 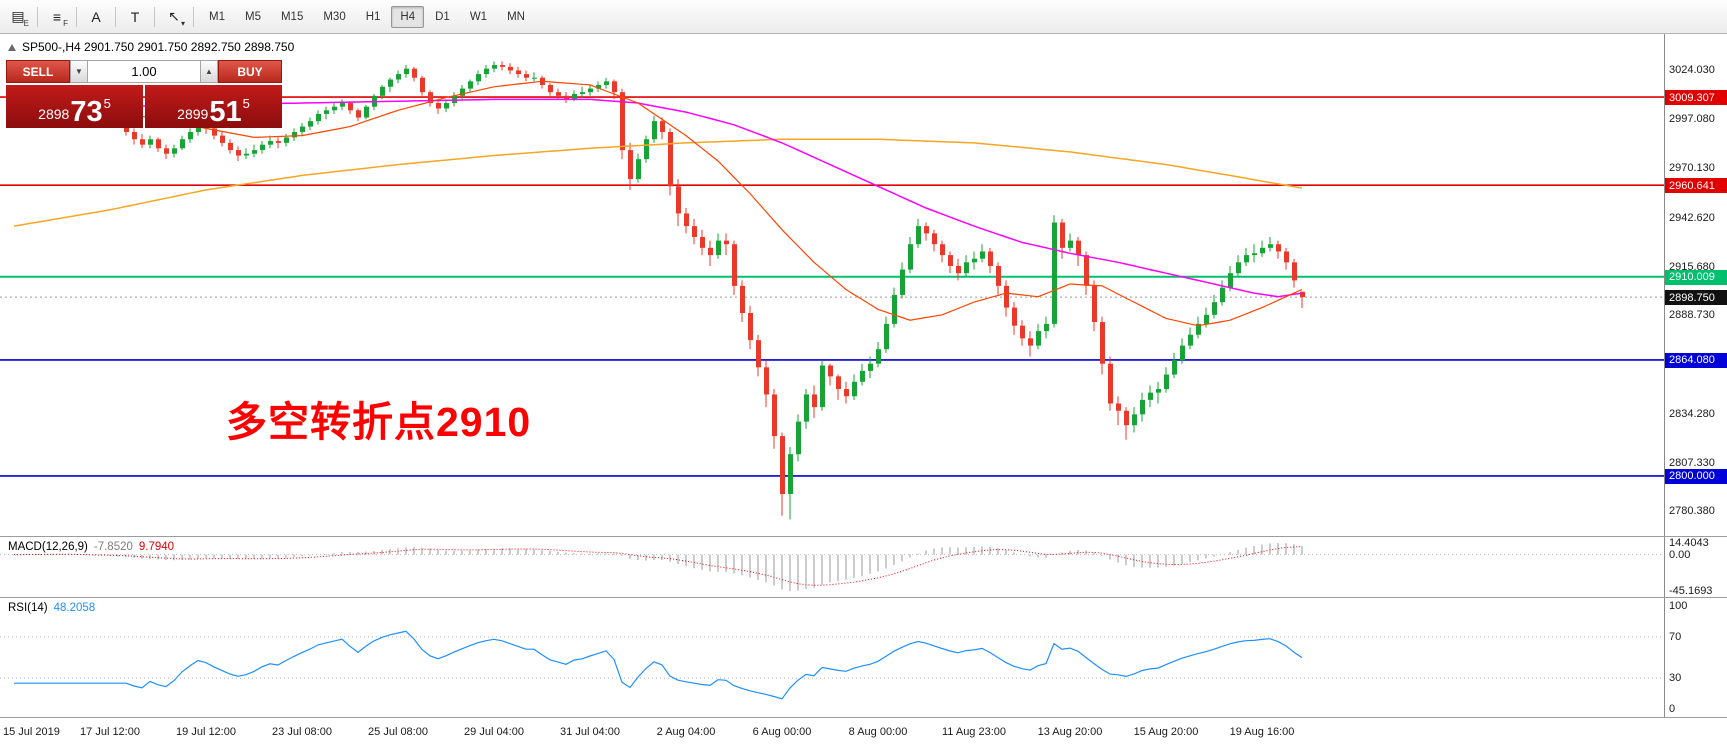 I want to click on price-tick-label: 2807.330, so click(x=1692, y=462).